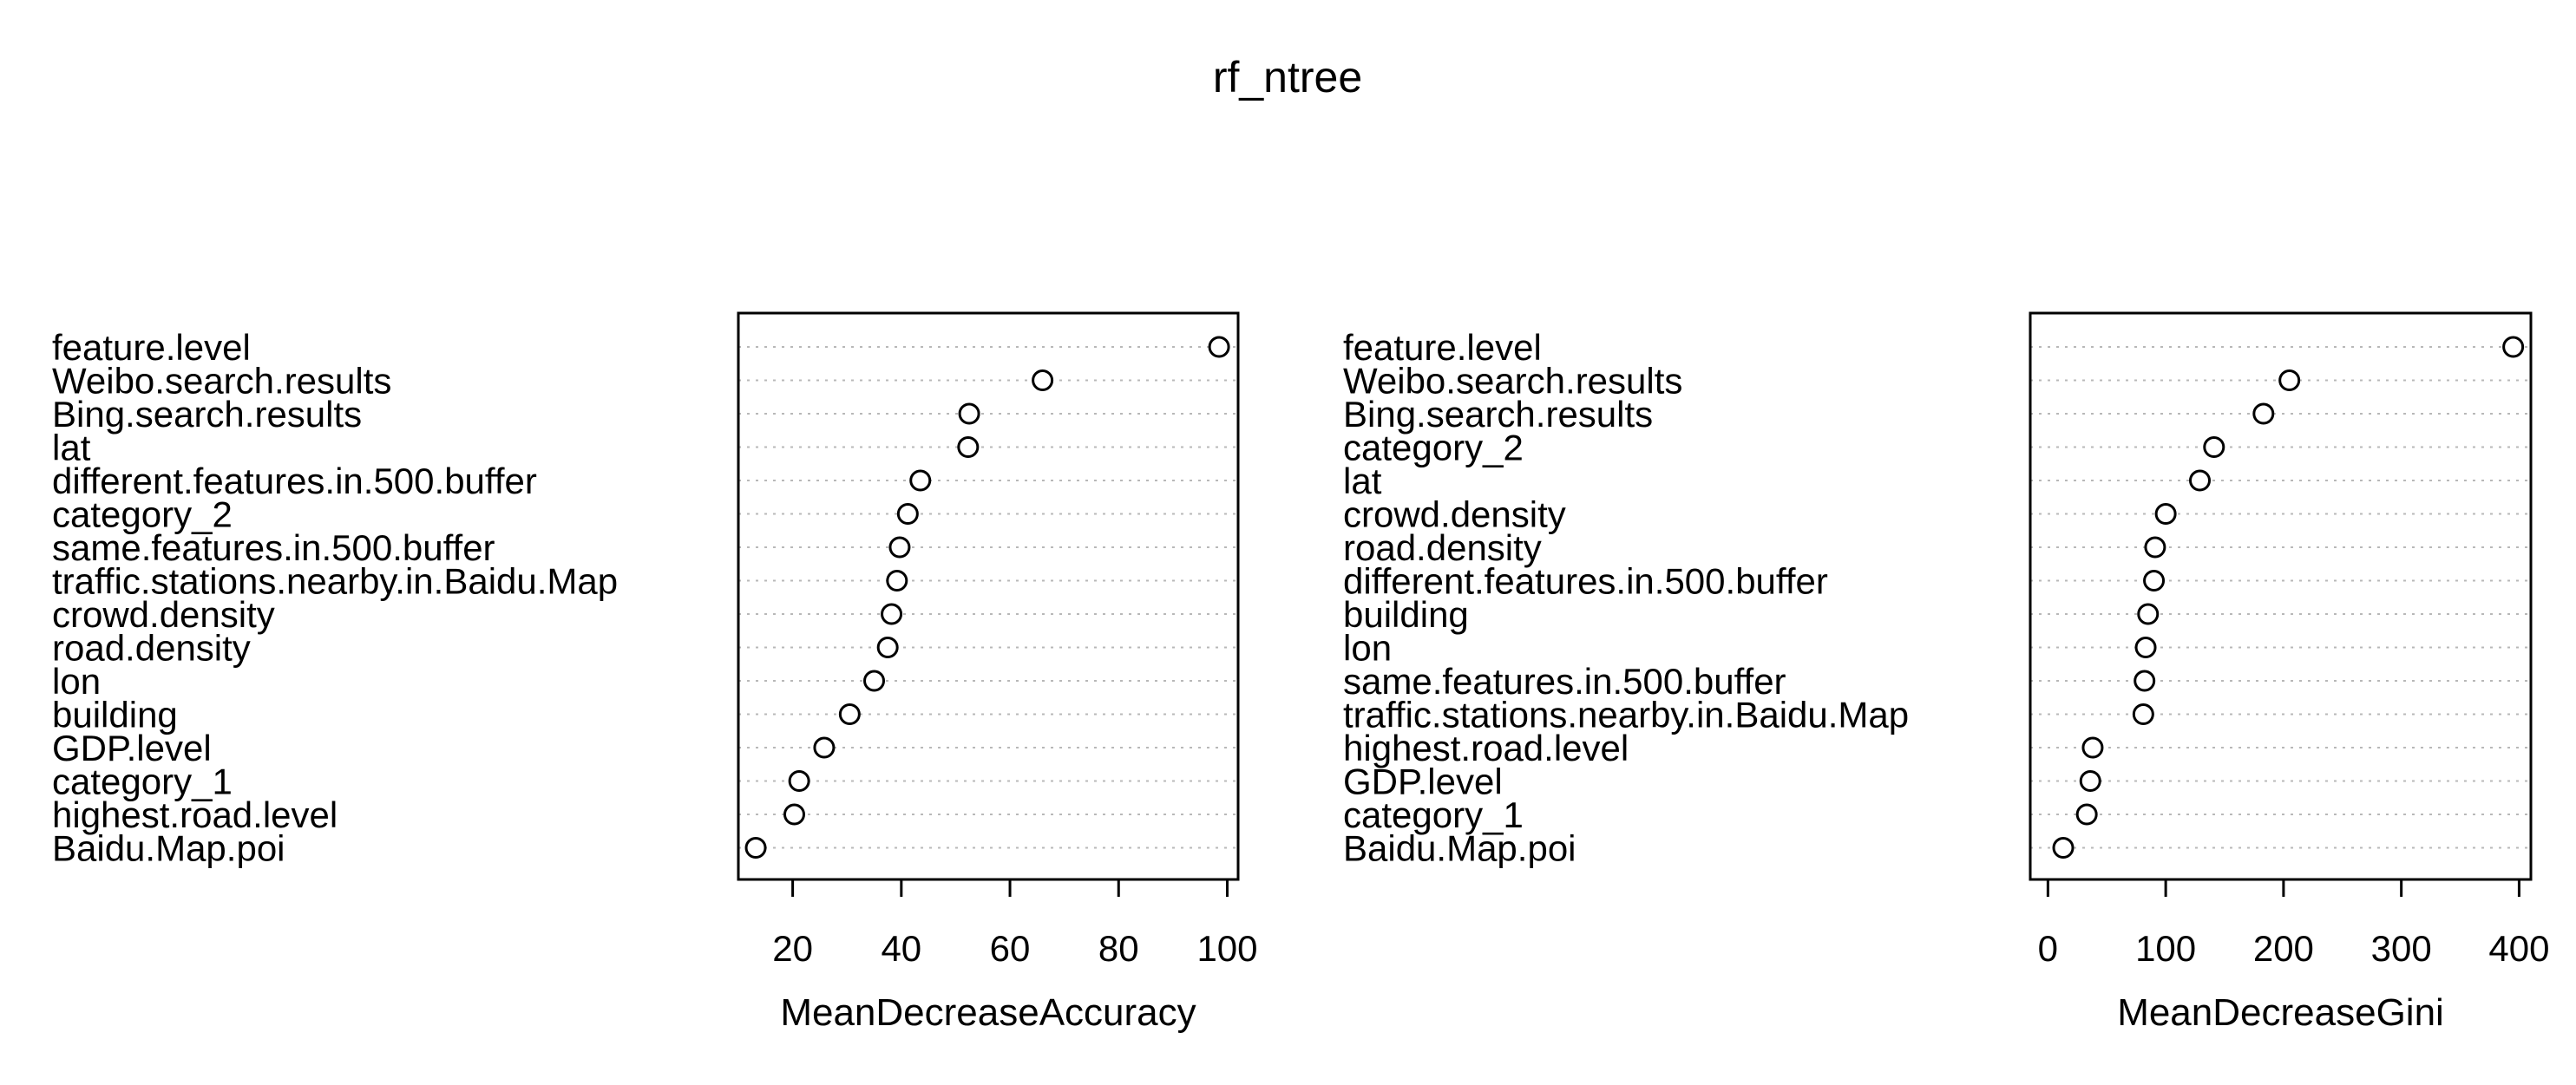 This screenshot has height=1085, width=2576. Describe the element at coordinates (792, 948) in the screenshot. I see `x-tick-label: 20` at that location.